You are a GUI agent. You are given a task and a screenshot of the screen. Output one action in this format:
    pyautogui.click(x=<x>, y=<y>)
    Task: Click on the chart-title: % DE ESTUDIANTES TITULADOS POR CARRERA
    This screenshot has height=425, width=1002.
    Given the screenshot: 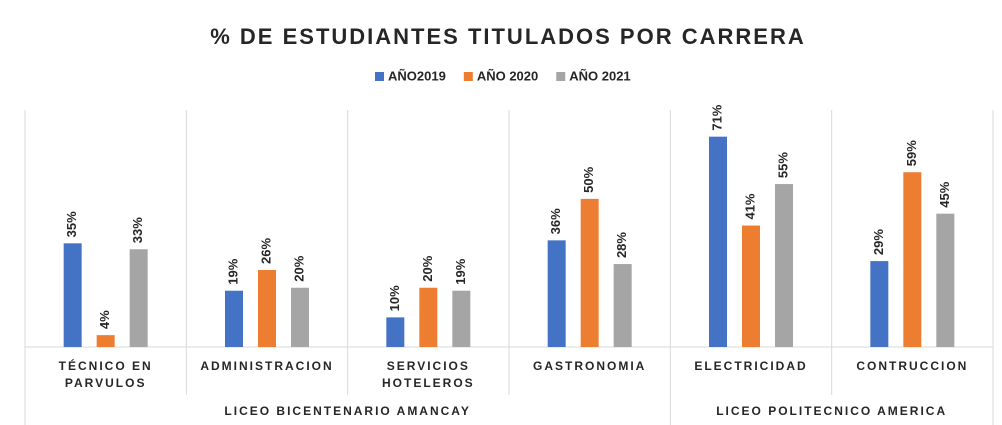 What is the action you would take?
    pyautogui.click(x=507, y=36)
    